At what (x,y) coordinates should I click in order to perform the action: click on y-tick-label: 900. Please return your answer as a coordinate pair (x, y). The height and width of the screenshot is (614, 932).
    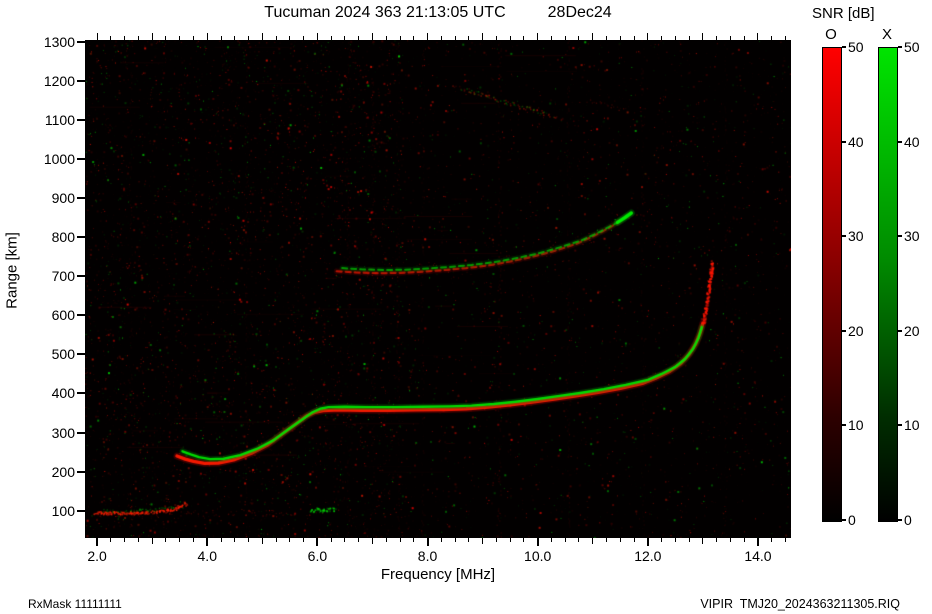
    Looking at the image, I should click on (63, 198).